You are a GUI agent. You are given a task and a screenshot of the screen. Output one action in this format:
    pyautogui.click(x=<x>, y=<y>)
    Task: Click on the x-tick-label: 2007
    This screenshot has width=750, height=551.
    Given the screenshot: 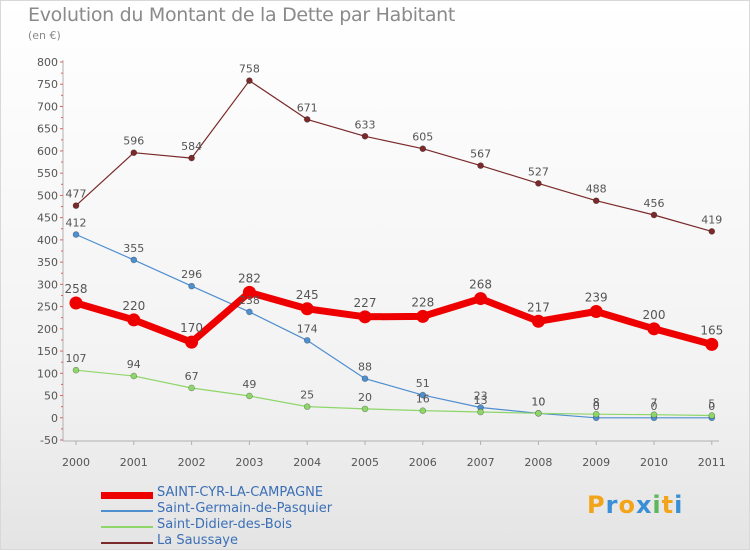 What is the action you would take?
    pyautogui.click(x=481, y=462)
    